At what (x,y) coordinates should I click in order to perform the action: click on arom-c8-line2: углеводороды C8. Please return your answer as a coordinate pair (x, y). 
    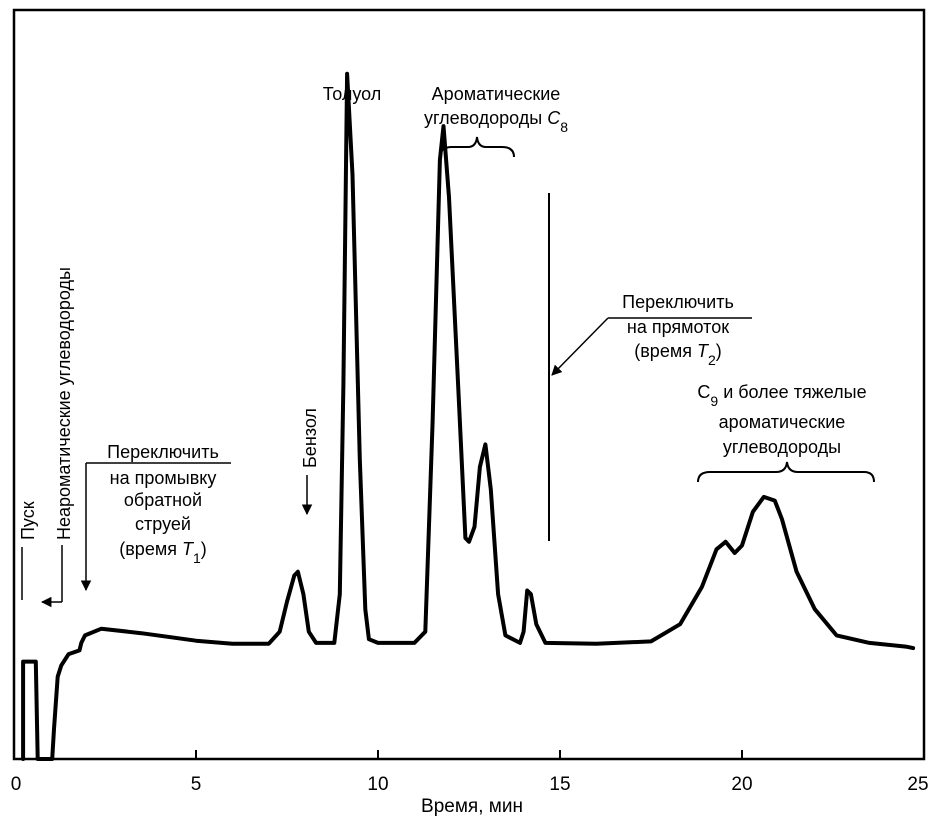
    Looking at the image, I should click on (496, 121).